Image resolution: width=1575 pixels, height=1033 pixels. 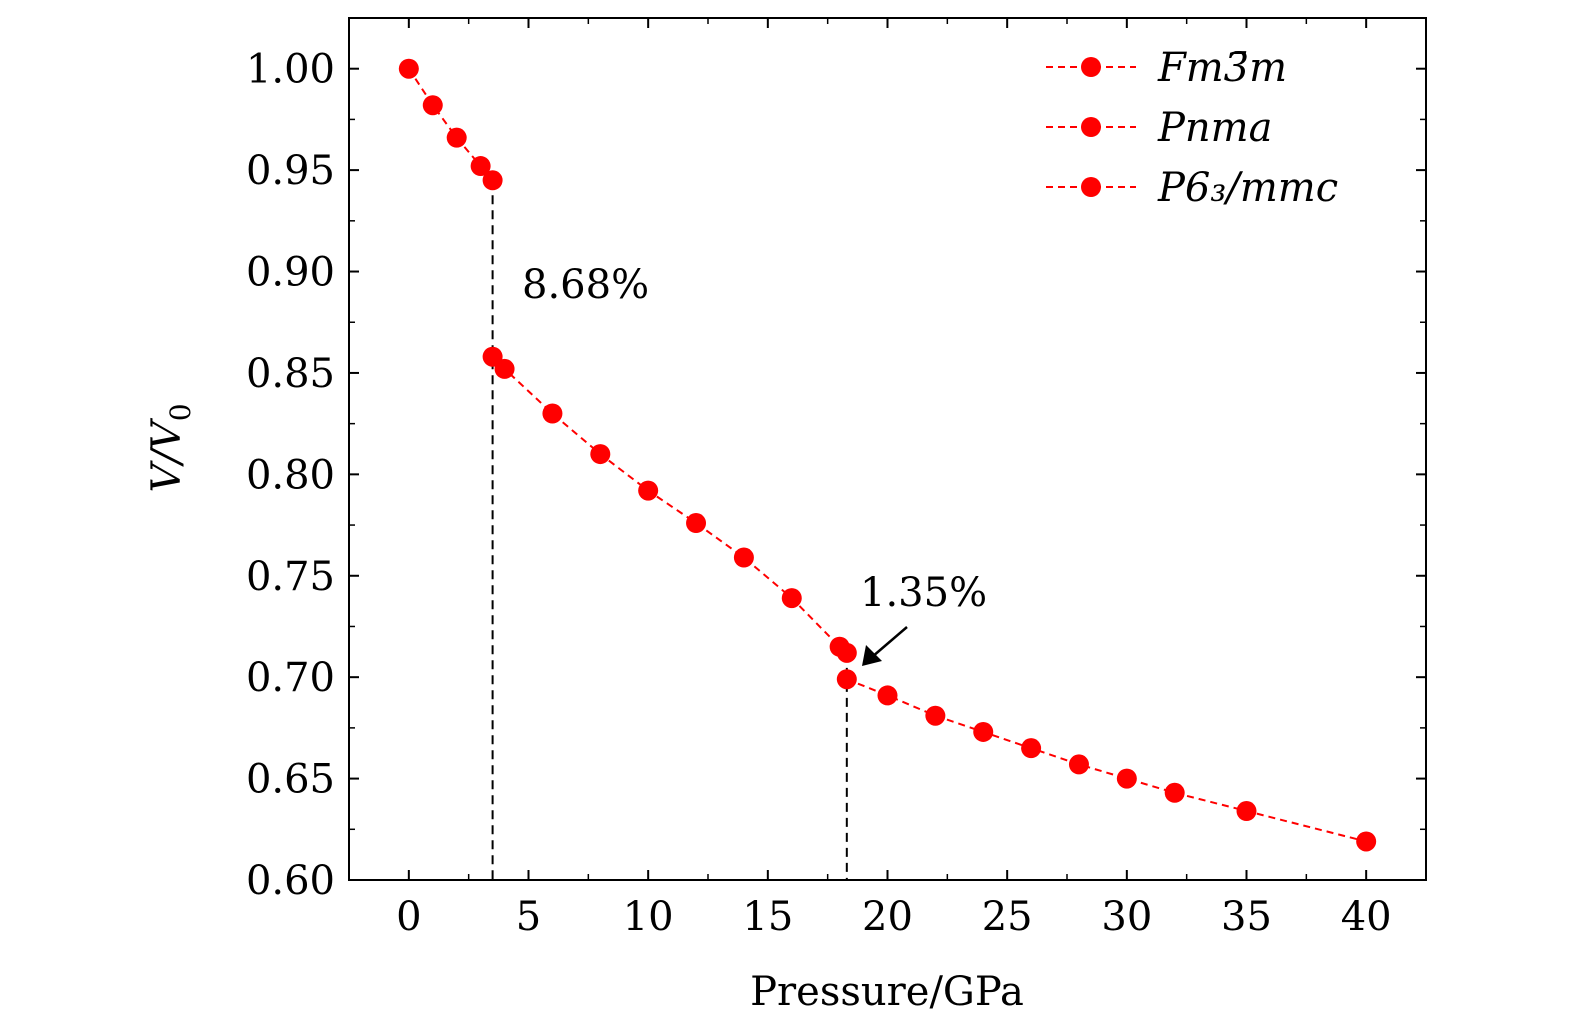 I want to click on x-tick-label: 35, so click(x=1246, y=917).